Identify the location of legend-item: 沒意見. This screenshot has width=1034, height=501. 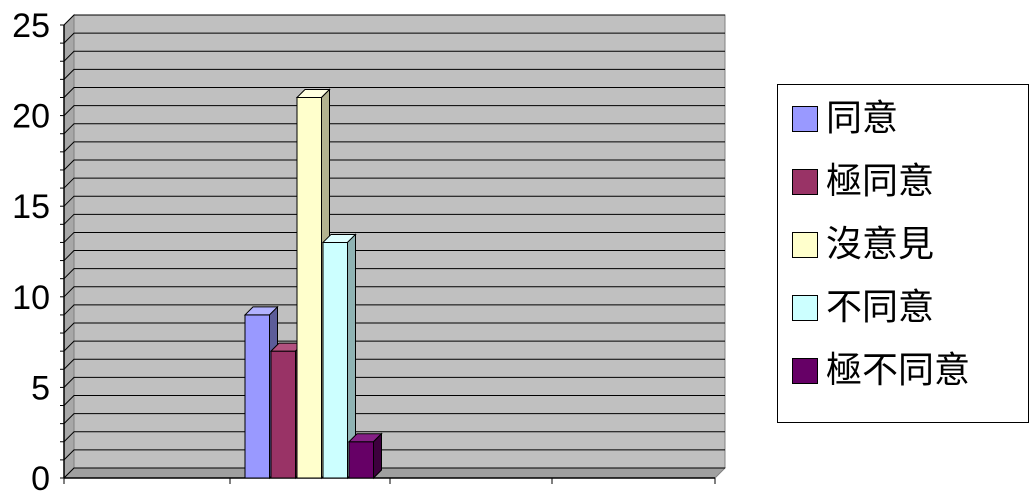
(863, 245).